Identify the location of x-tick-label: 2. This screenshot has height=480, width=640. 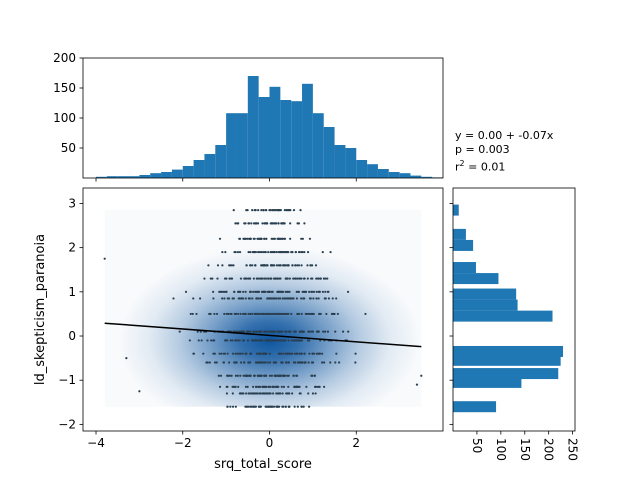
(356, 443).